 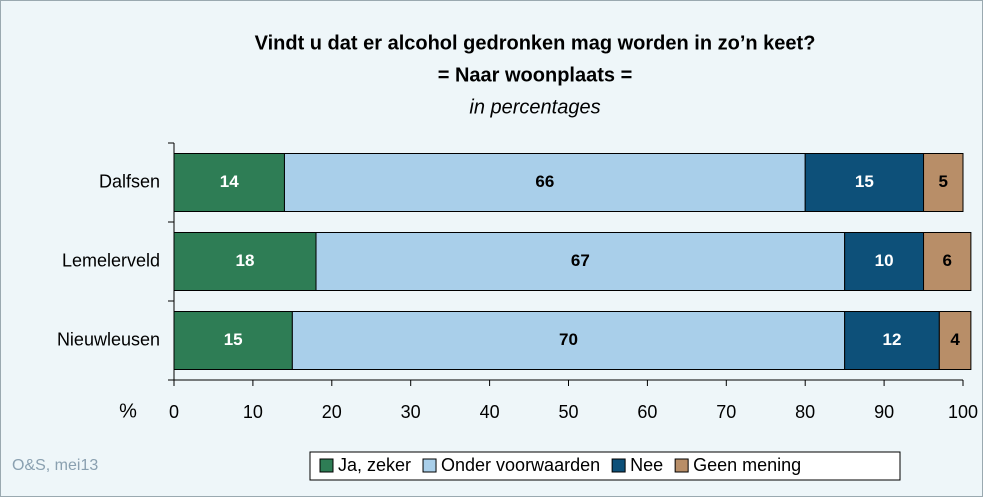 What do you see at coordinates (805, 412) in the screenshot?
I see `x-tick-label: 80` at bounding box center [805, 412].